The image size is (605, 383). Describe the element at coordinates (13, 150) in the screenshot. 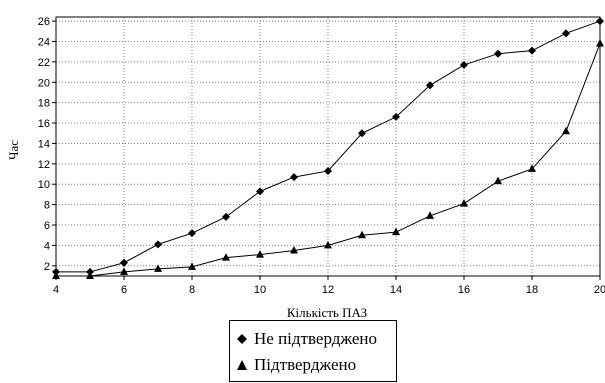

I see `y-axis-label: Час` at that location.